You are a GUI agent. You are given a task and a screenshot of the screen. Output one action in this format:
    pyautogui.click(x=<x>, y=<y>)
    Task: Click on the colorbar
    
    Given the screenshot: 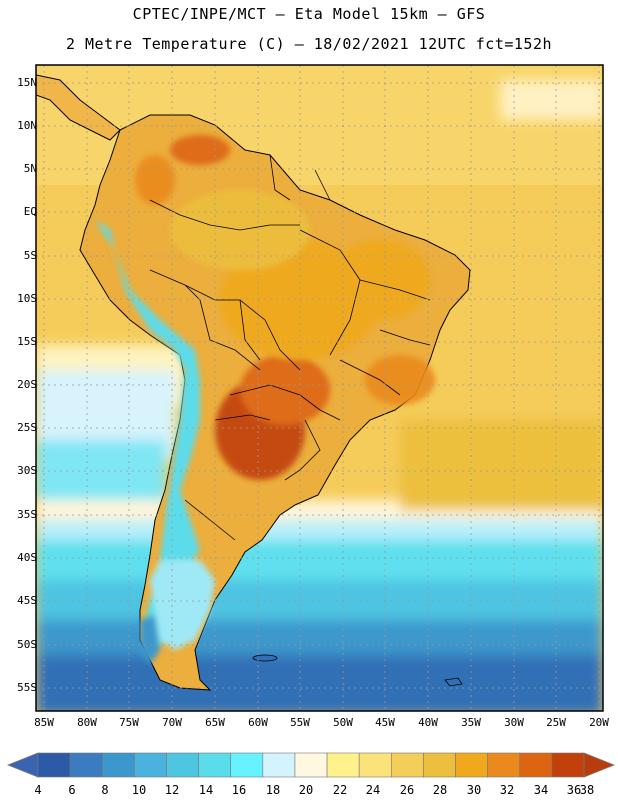 What is the action you would take?
    pyautogui.click(x=311, y=765)
    